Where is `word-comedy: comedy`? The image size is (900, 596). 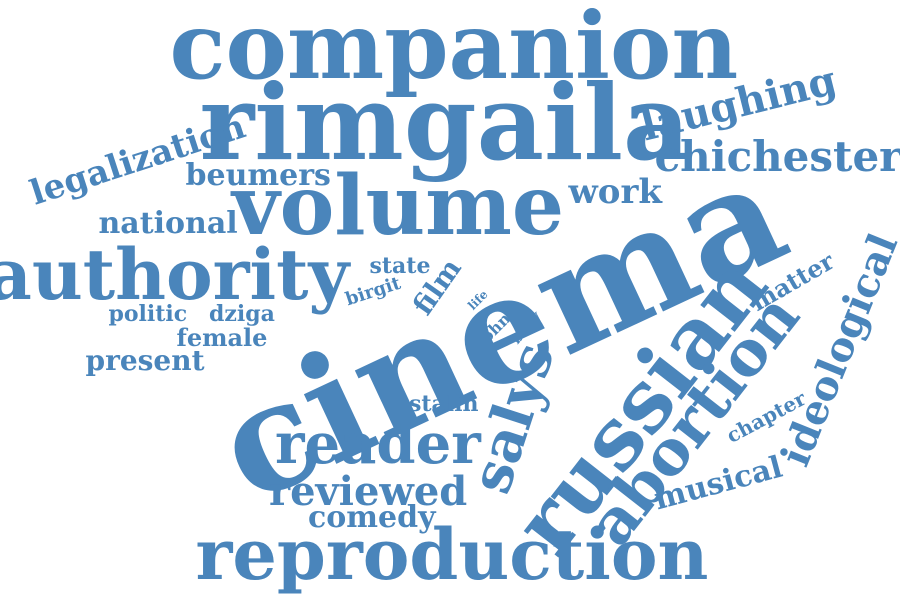 word-comedy: comedy is located at coordinates (372, 517).